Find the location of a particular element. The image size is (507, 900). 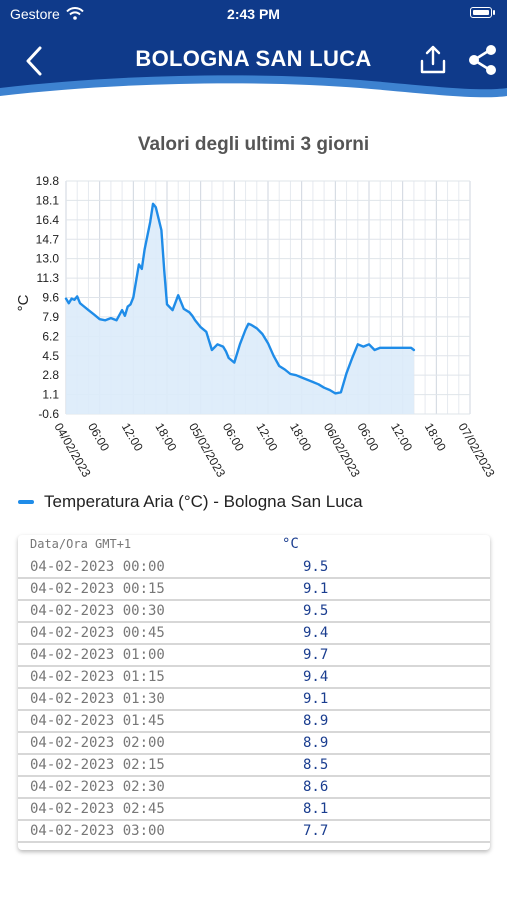

battery-tip is located at coordinates (494, 12).